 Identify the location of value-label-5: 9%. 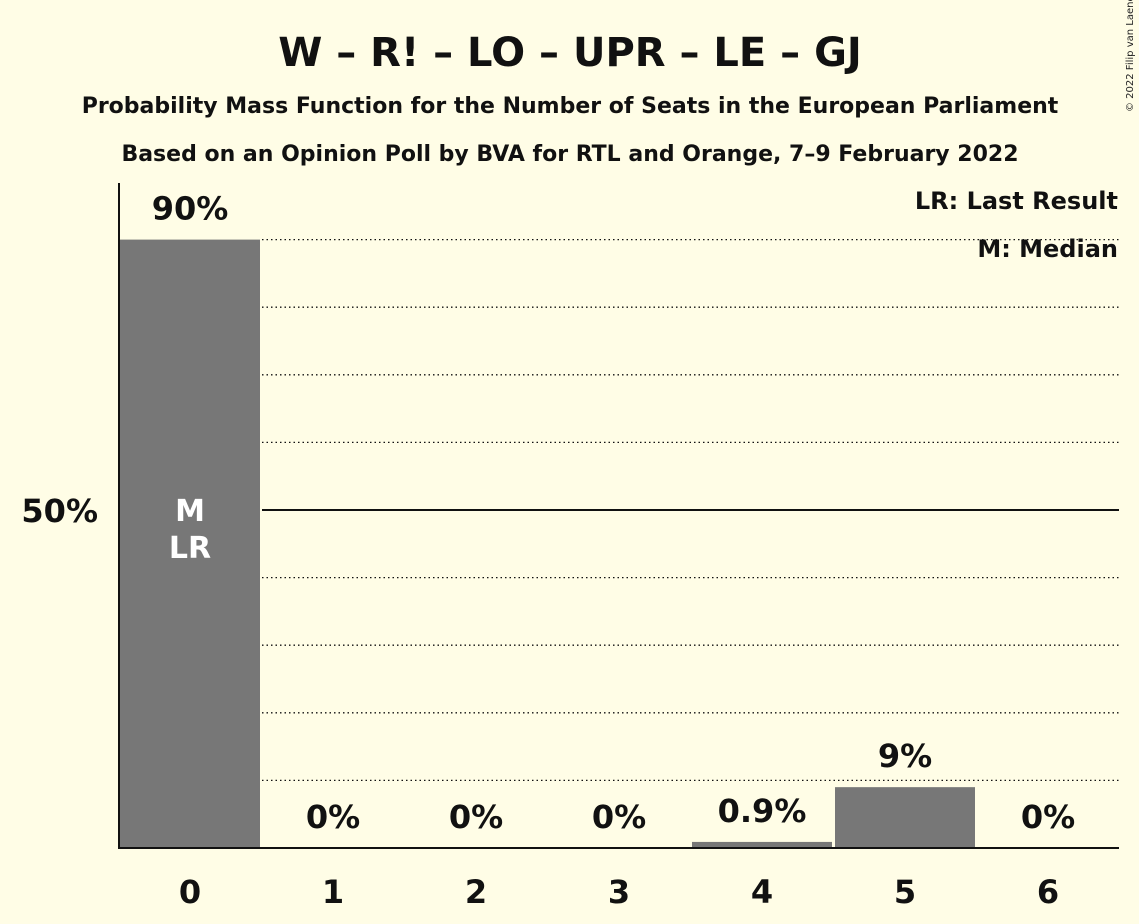
(905, 756).